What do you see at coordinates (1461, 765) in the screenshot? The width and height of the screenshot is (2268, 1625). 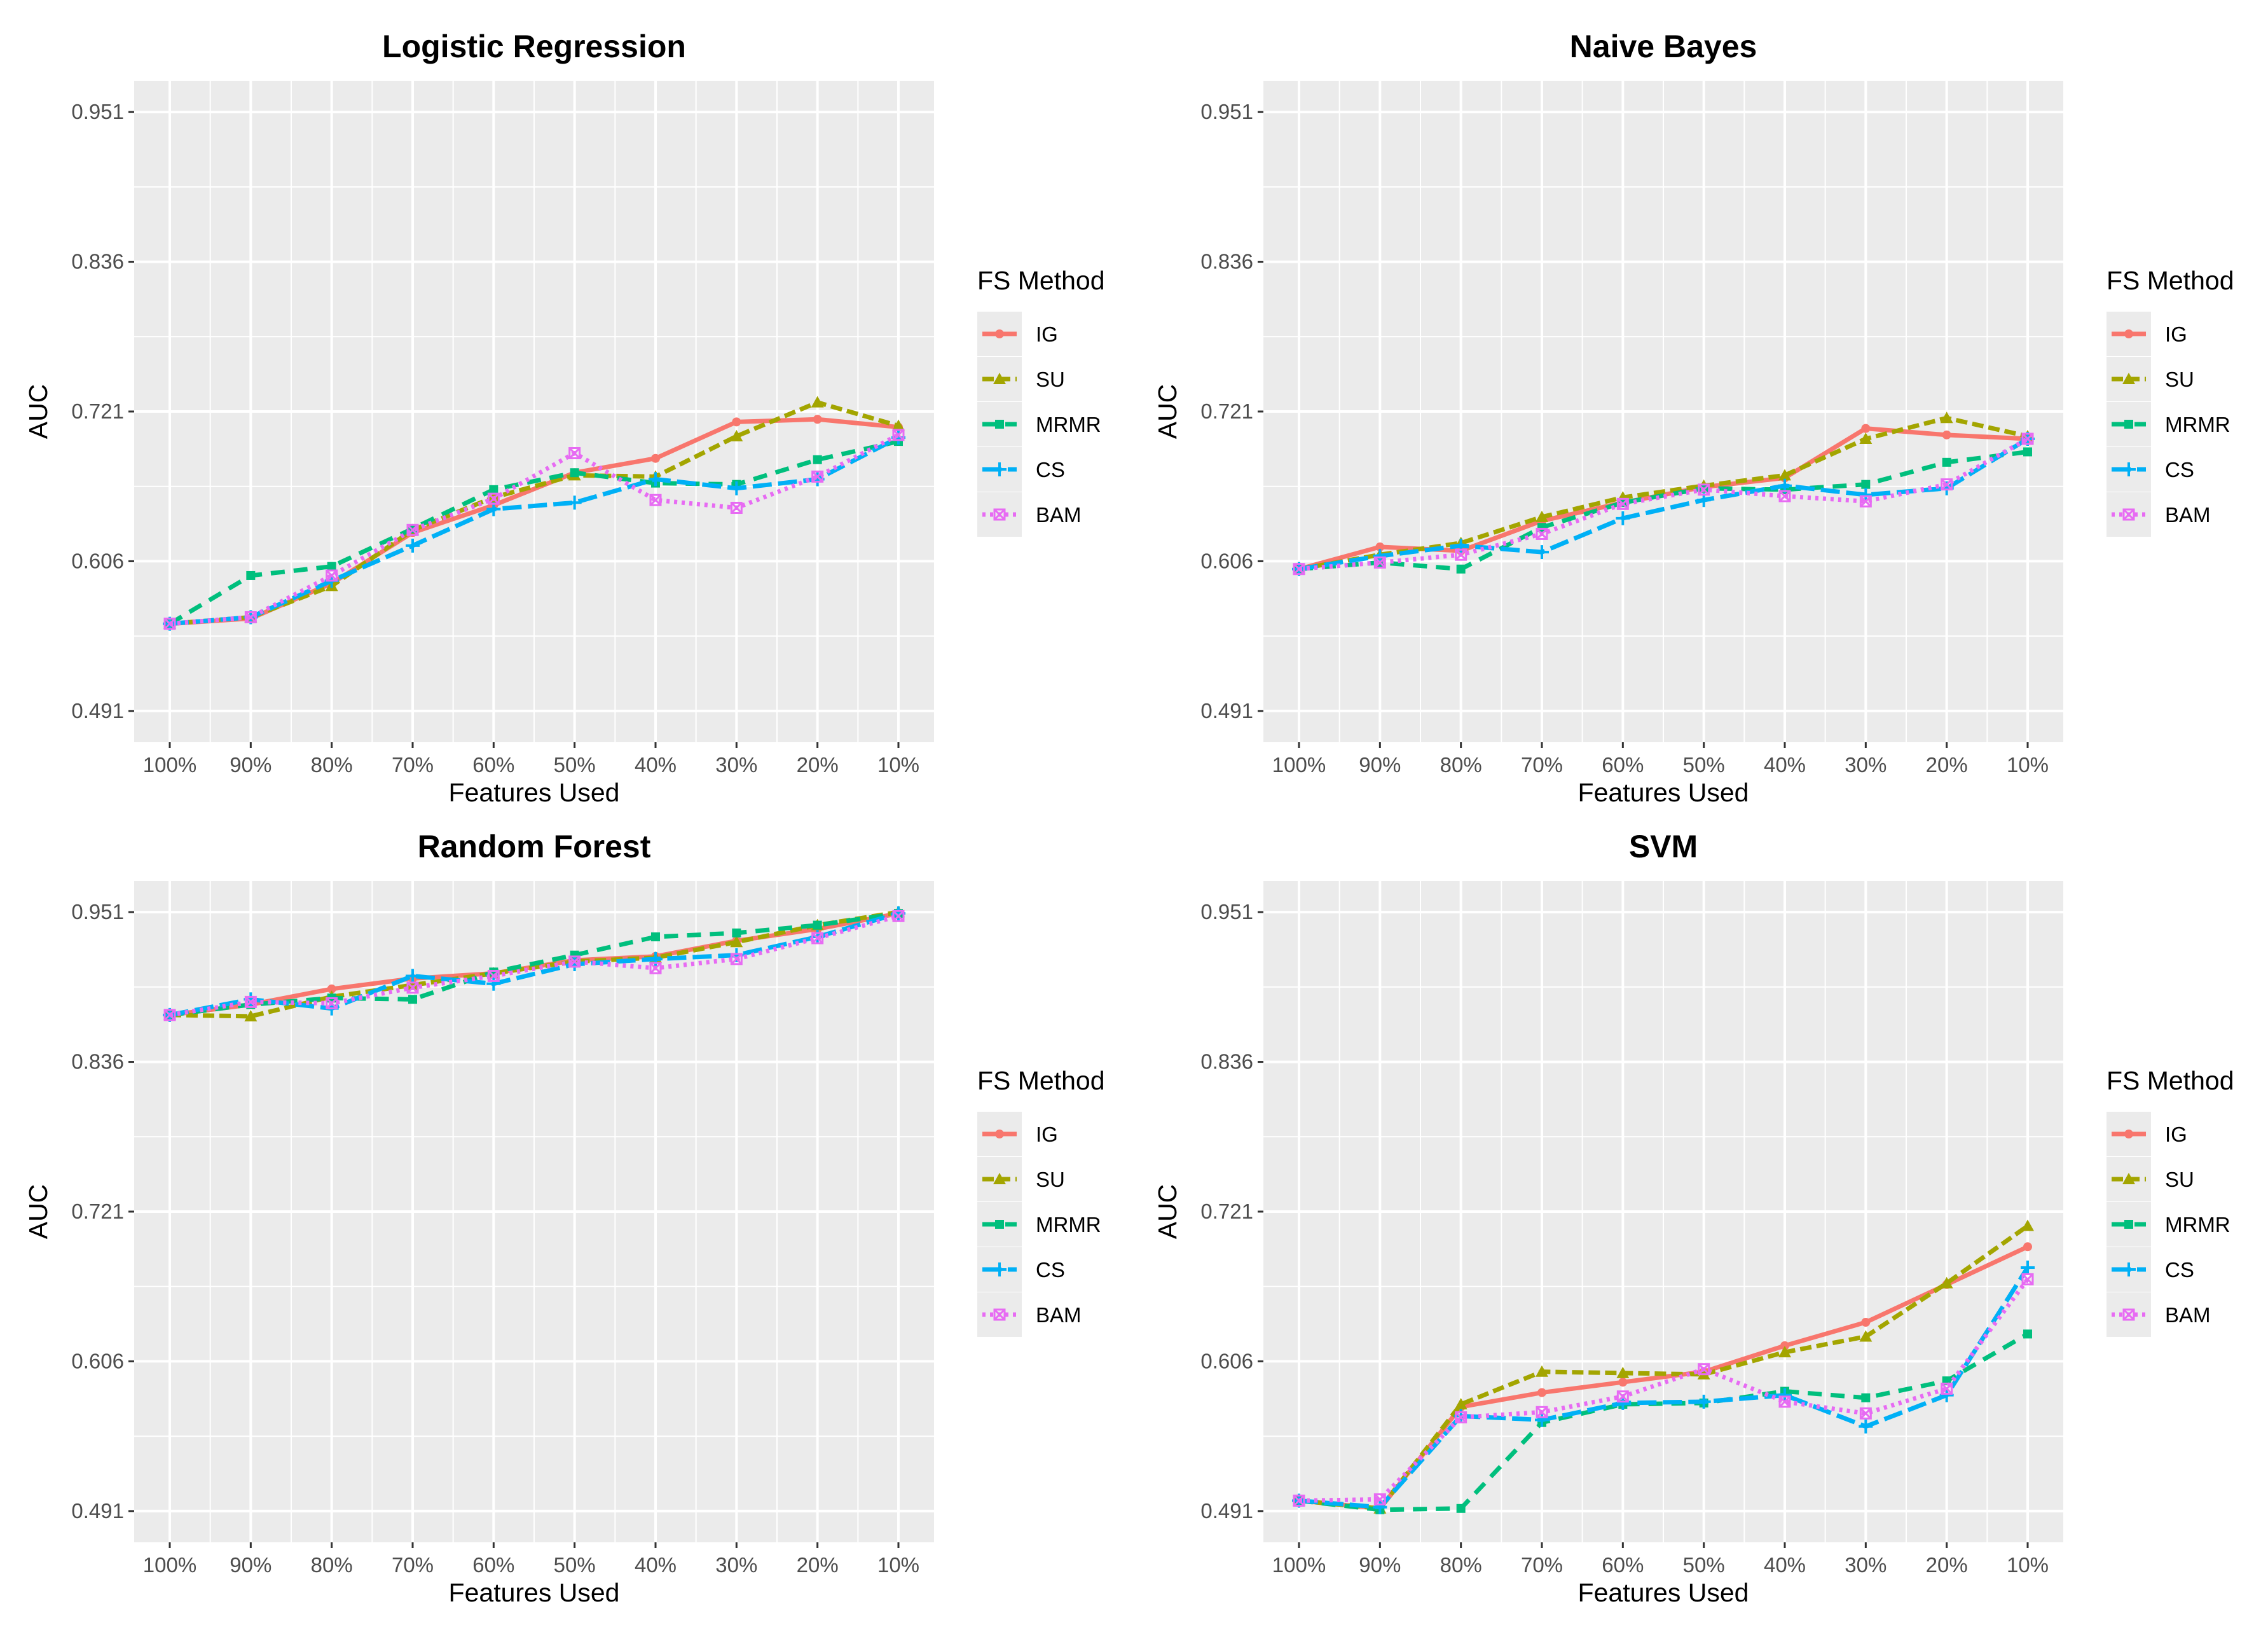 I see `x-tick-label: 80%` at bounding box center [1461, 765].